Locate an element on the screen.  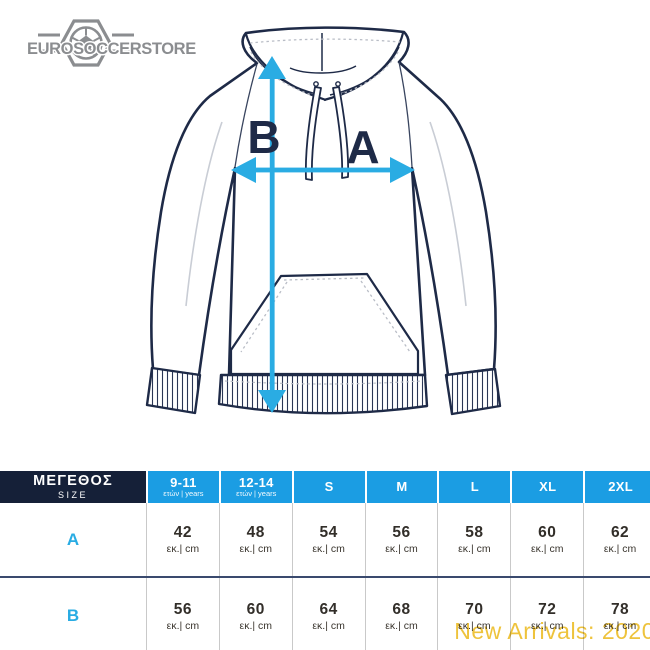
value-cell: 78 εκ.| cm is located at coordinates (616, 613).